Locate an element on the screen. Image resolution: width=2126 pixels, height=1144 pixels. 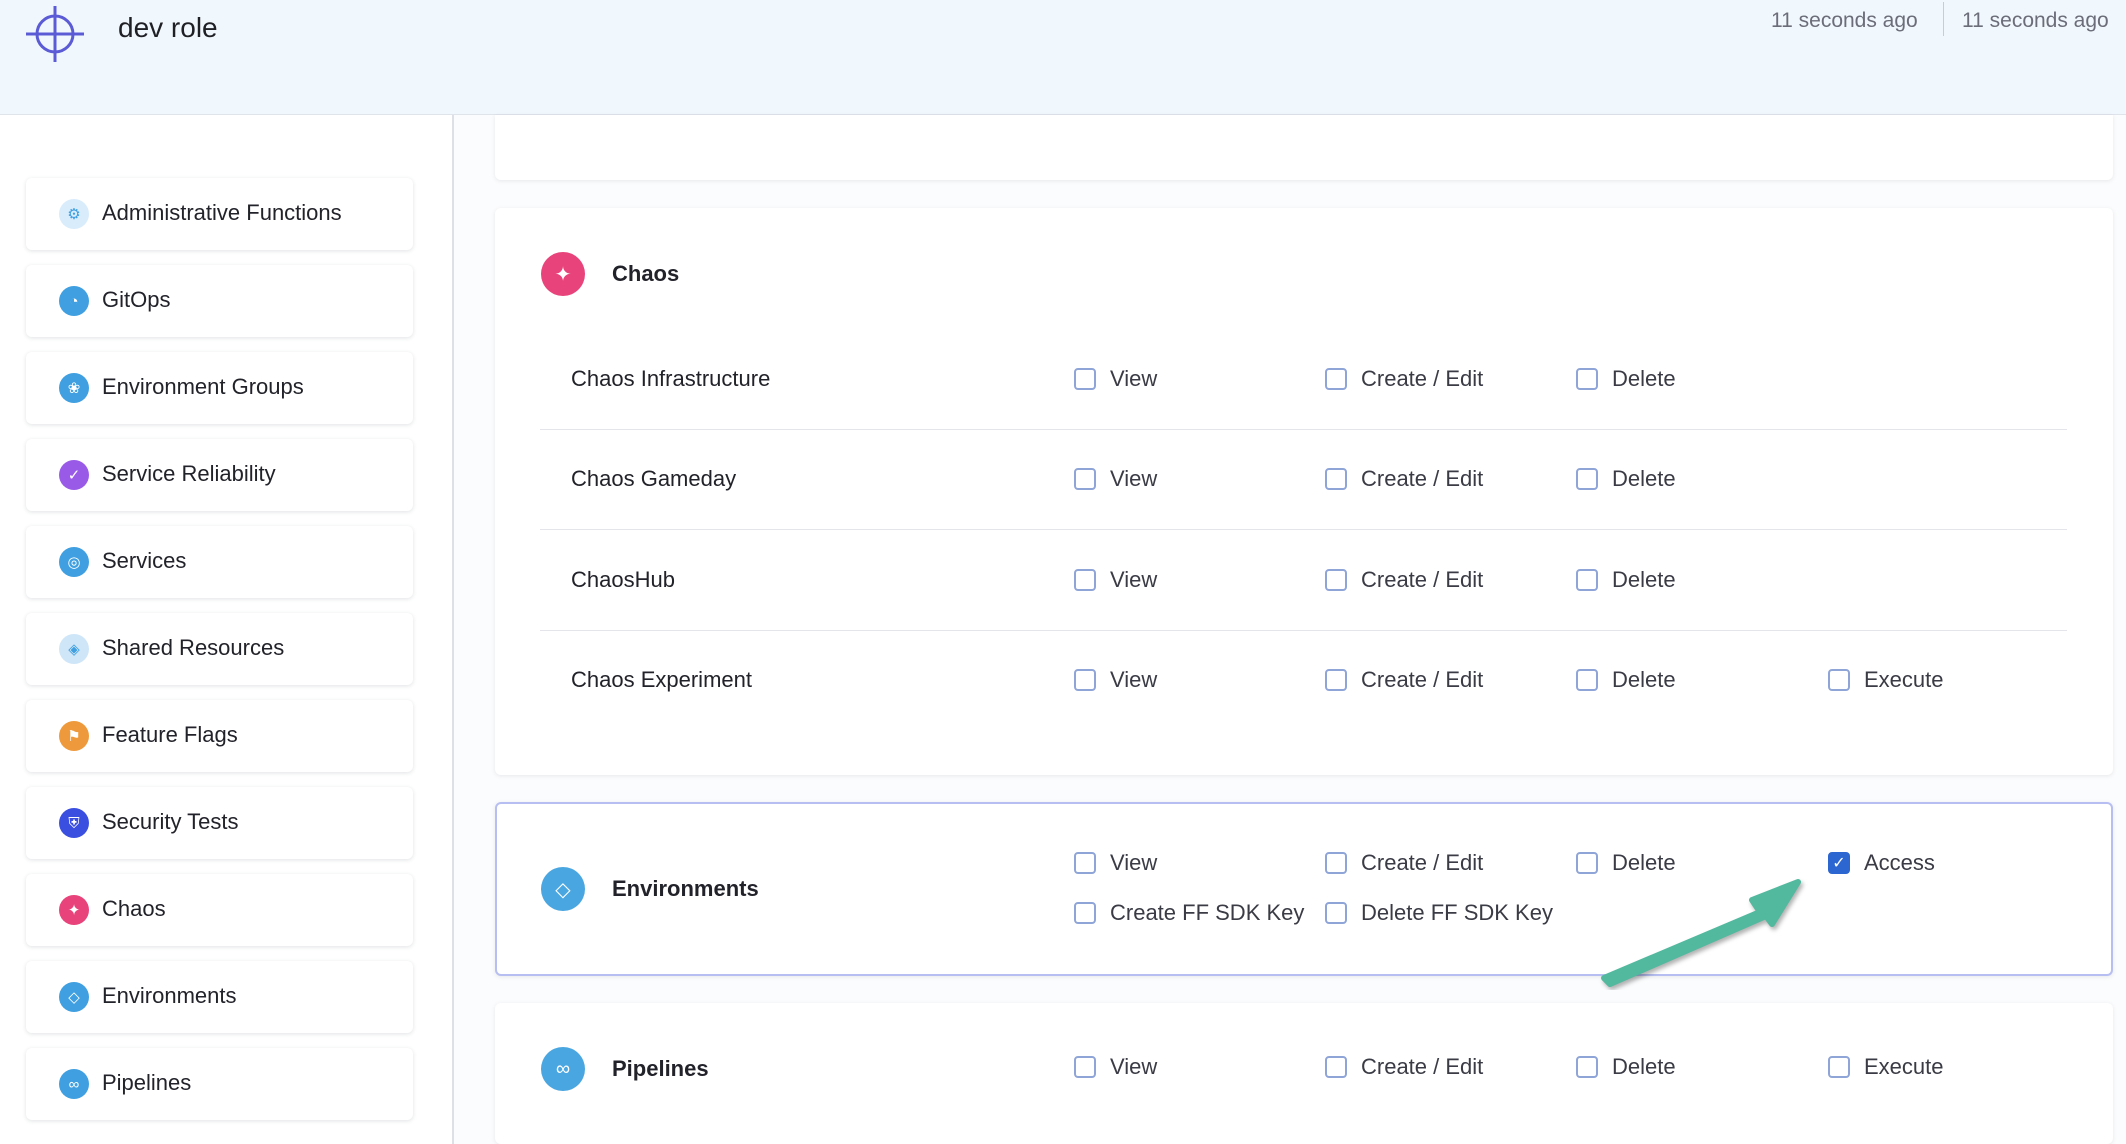
sidebar-item-security-tests: ⛨ Security Tests is located at coordinates (219, 823).